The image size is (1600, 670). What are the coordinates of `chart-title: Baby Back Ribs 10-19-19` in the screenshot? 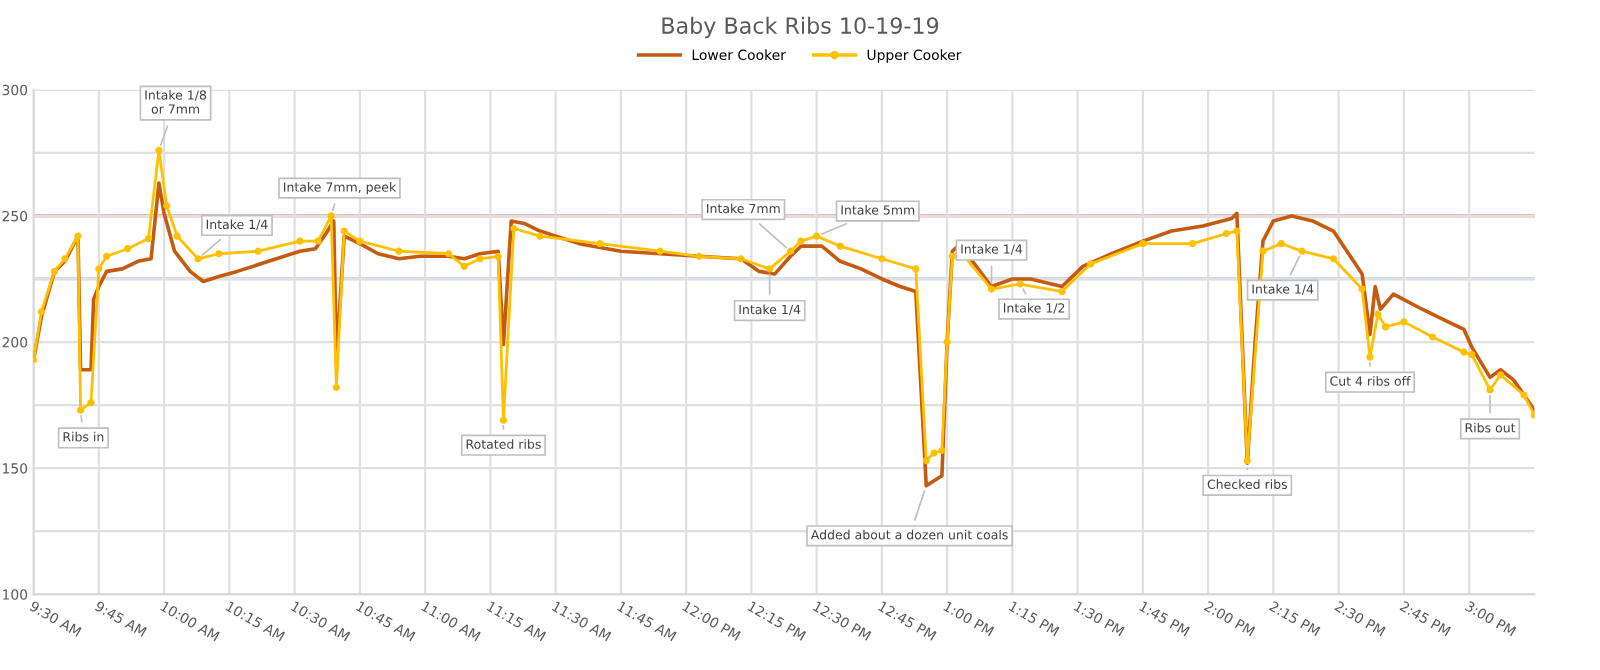 It's located at (800, 27).